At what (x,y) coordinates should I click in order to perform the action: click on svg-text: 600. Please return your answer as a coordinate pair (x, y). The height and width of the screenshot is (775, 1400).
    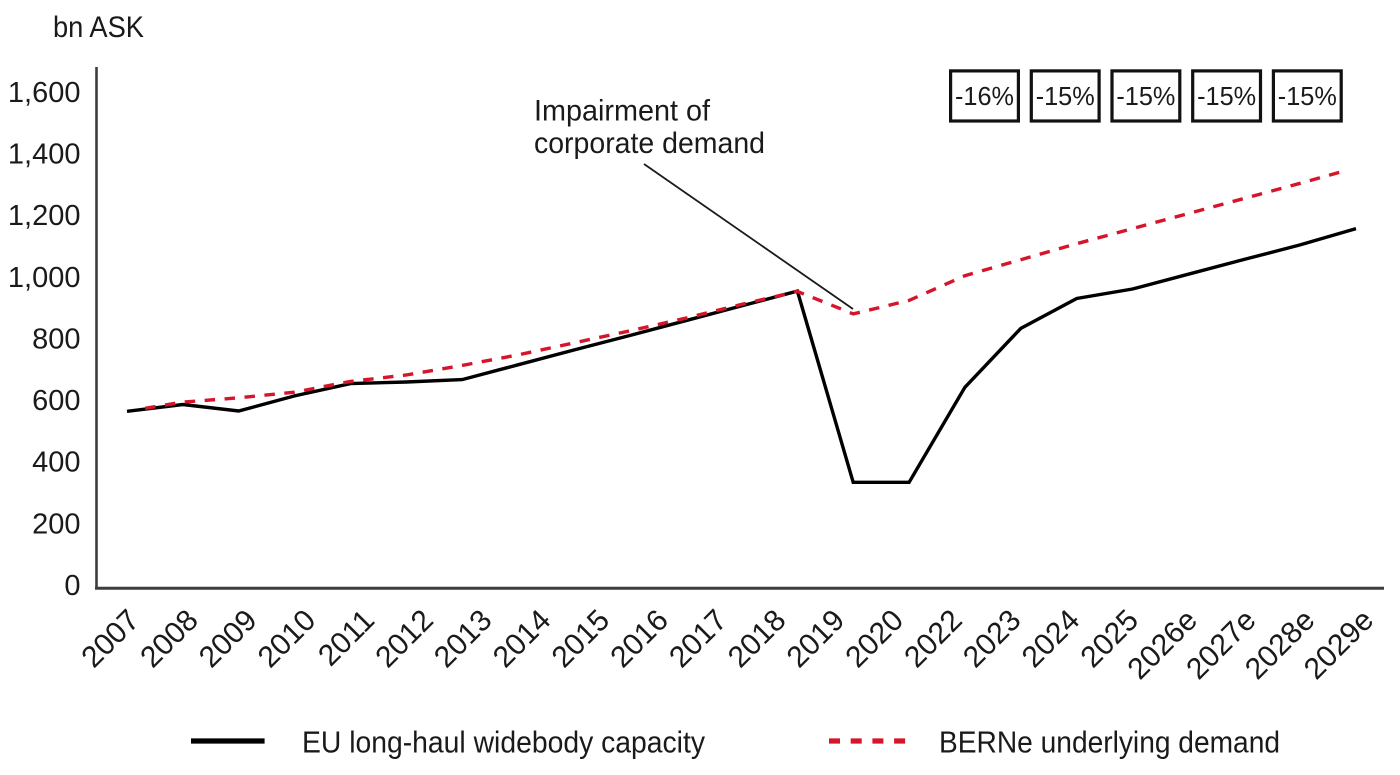
    Looking at the image, I should click on (56, 401).